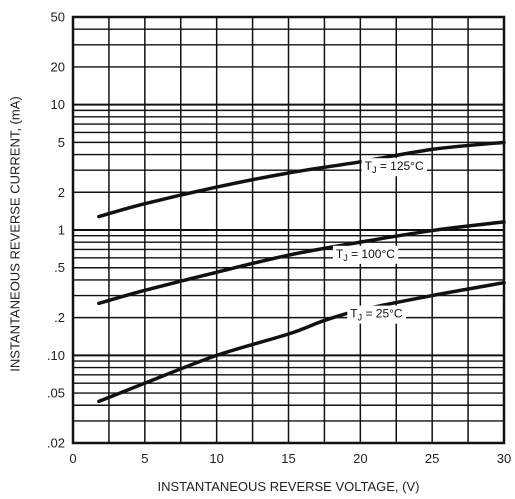  I want to click on y-tick-label: .10, so click(56, 355).